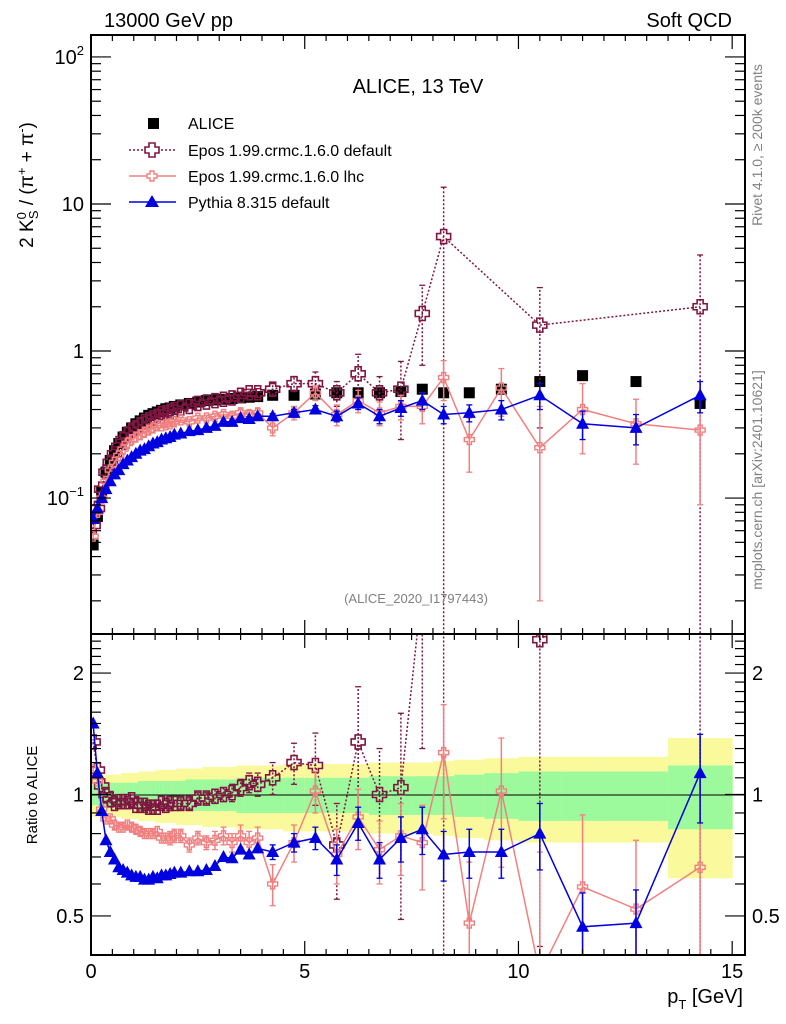 Image resolution: width=786 pixels, height=1024 pixels. What do you see at coordinates (153, 123) in the screenshot?
I see `legend-marker-alice` at bounding box center [153, 123].